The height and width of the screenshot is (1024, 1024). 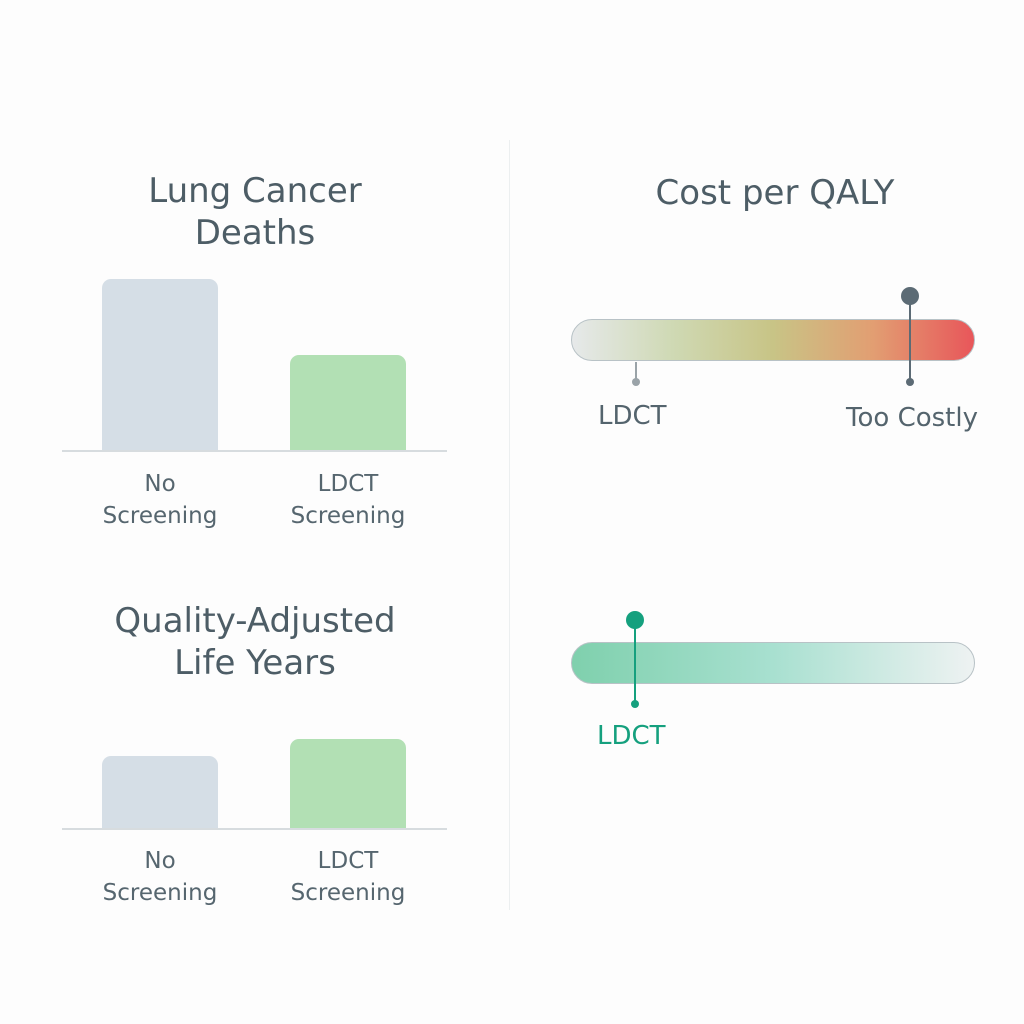 What do you see at coordinates (775, 193) in the screenshot?
I see `chart-title: Cost per QALY` at bounding box center [775, 193].